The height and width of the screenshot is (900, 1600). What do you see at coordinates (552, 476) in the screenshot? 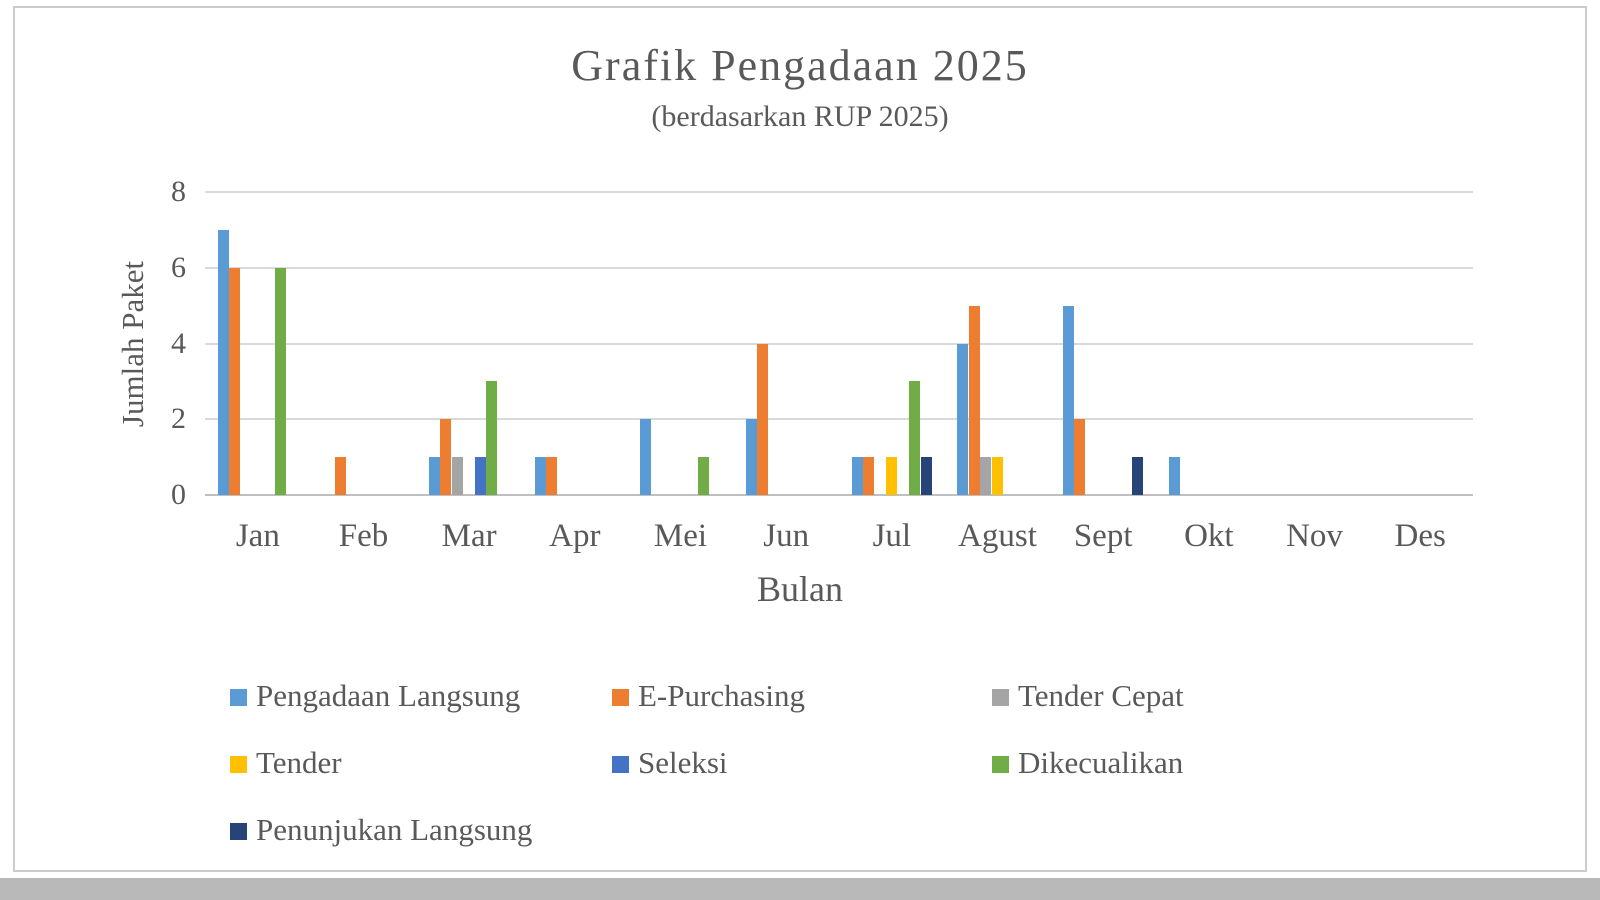
I see `bar-e-purchasing-apr` at bounding box center [552, 476].